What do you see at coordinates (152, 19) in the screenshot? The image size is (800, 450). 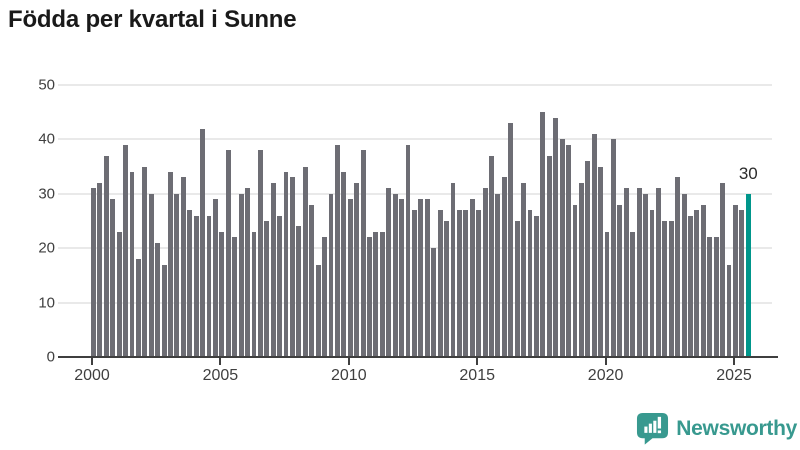 I see `chart-title: Födda per kvartal i Sunne` at bounding box center [152, 19].